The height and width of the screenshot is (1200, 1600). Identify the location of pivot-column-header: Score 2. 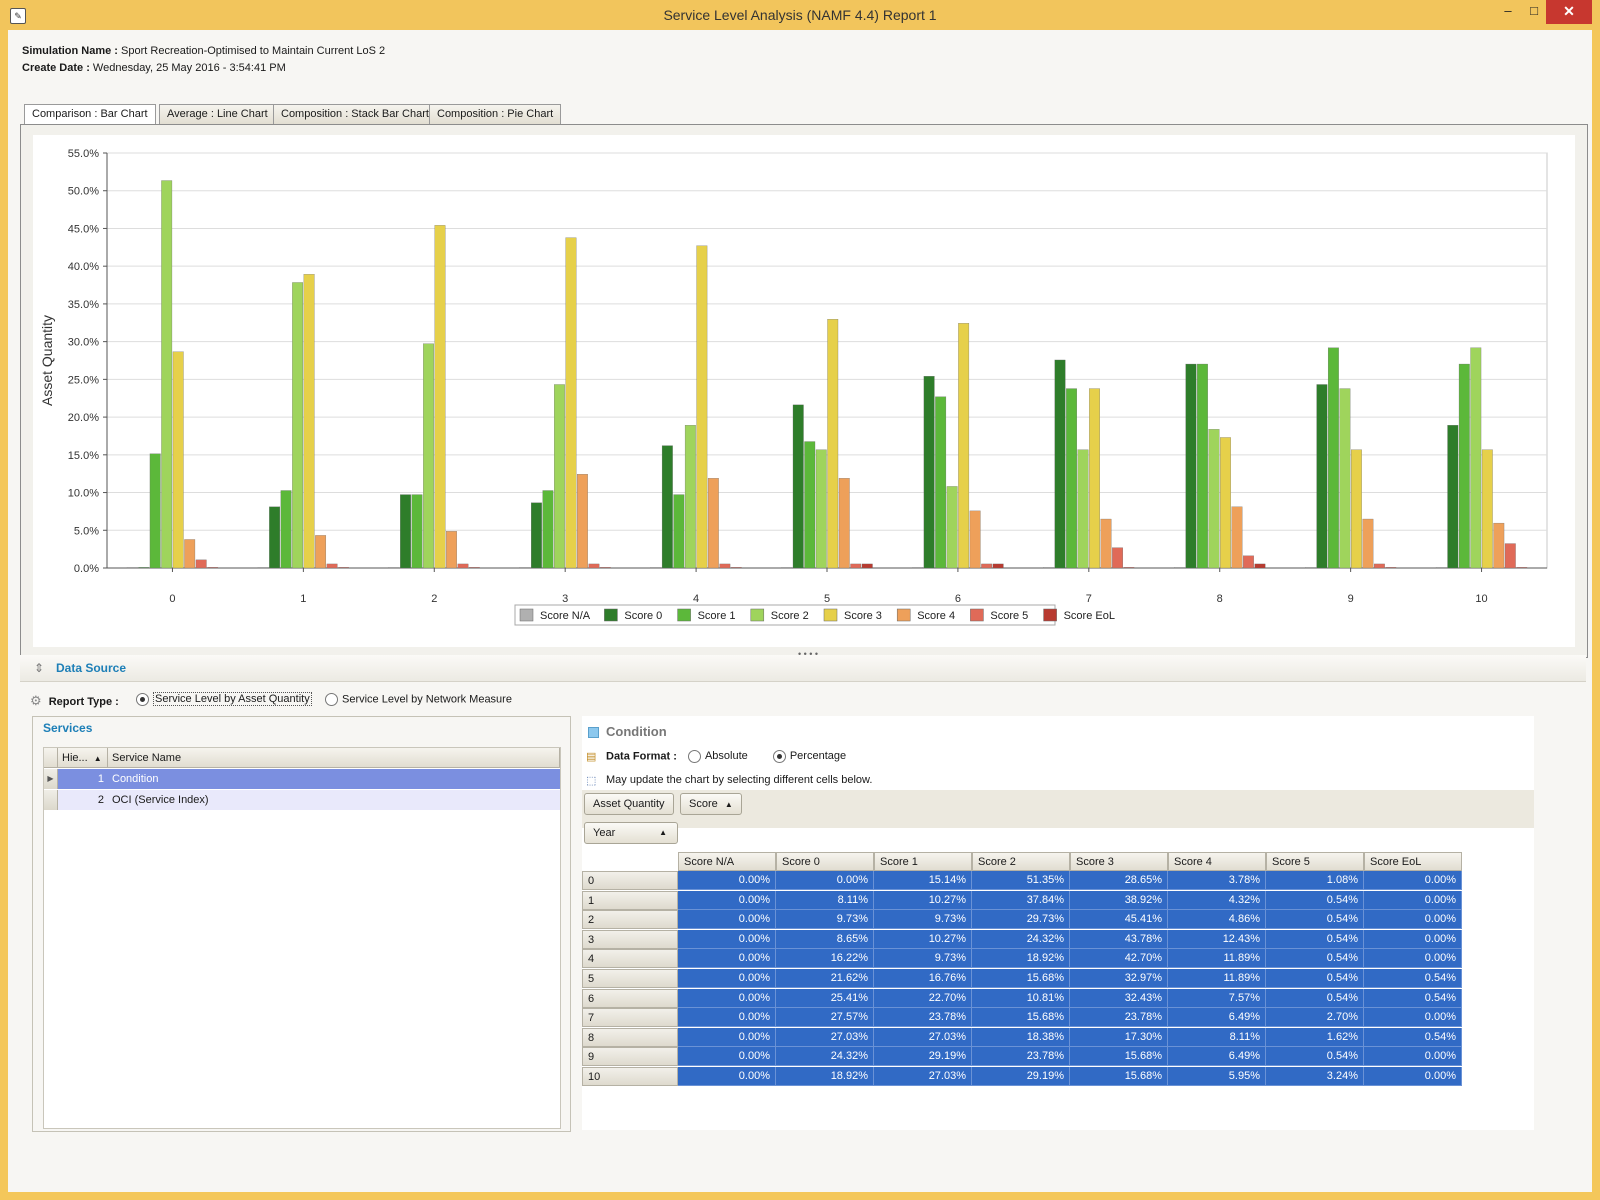
(1021, 861).